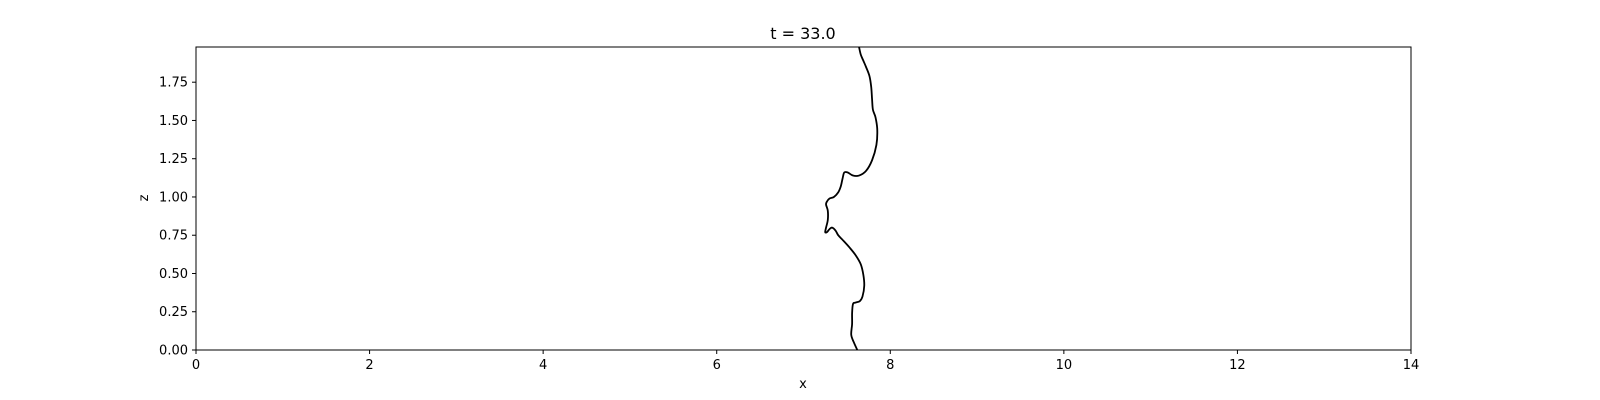  What do you see at coordinates (173, 197) in the screenshot?
I see `y-tick-label: 1.00` at bounding box center [173, 197].